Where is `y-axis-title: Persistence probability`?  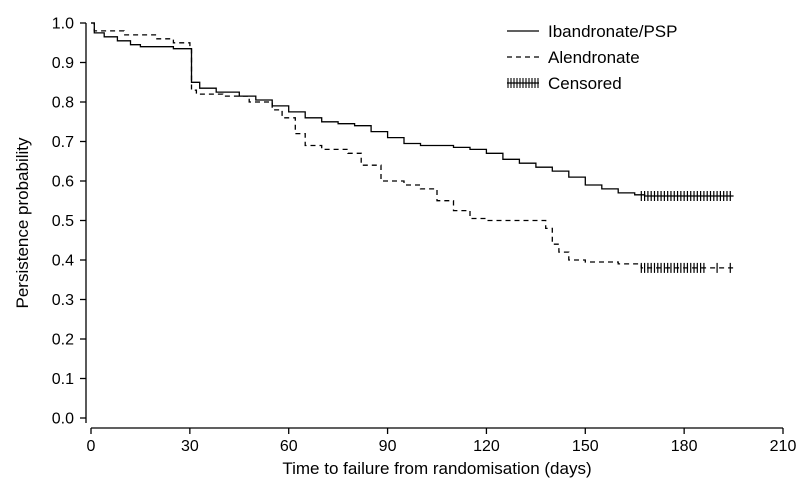
y-axis-title: Persistence probability is located at coordinates (22, 223).